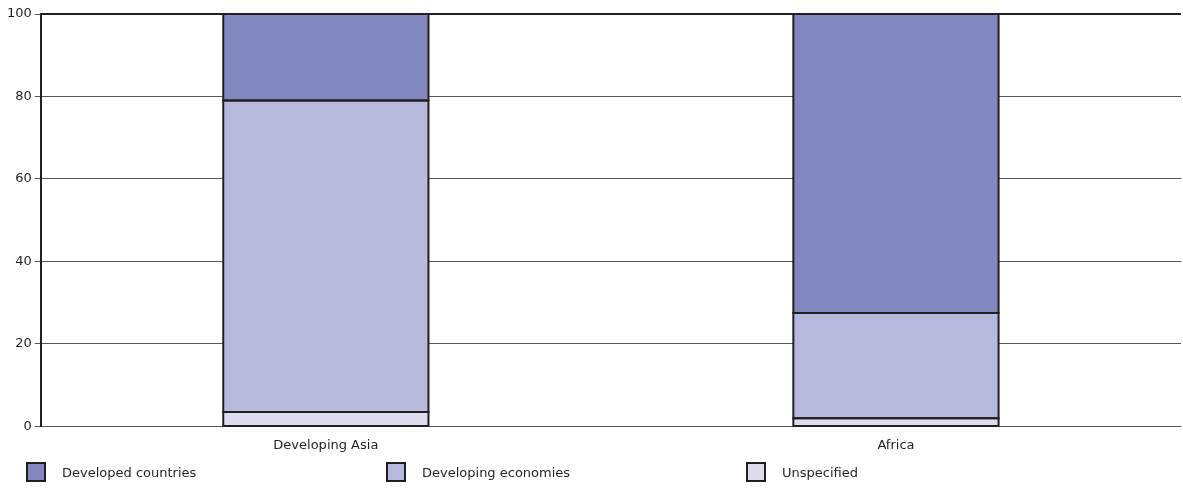 The height and width of the screenshot is (495, 1183). I want to click on y-tick-label: 40, so click(23, 260).